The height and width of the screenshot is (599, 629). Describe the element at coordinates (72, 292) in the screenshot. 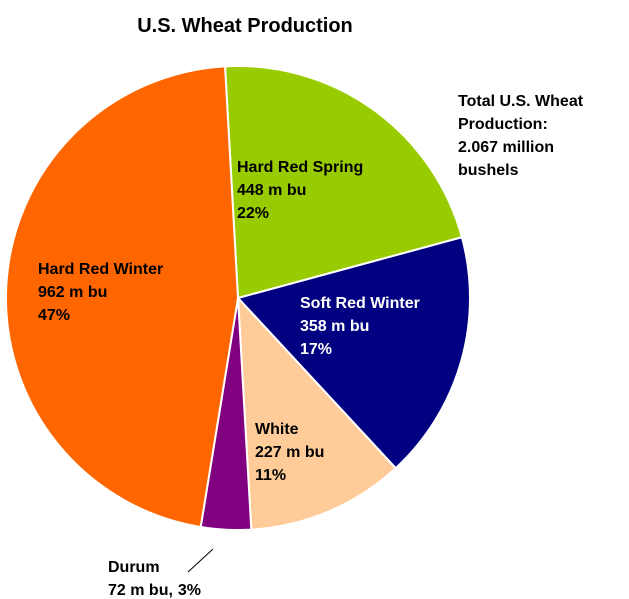

I see `value-label: 962 m bu` at that location.